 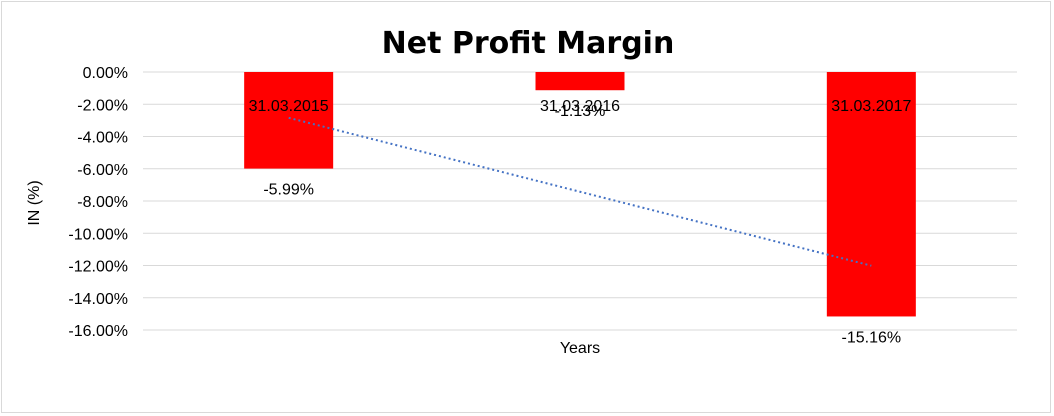 What do you see at coordinates (580, 348) in the screenshot?
I see `x-axis-title: Years` at bounding box center [580, 348].